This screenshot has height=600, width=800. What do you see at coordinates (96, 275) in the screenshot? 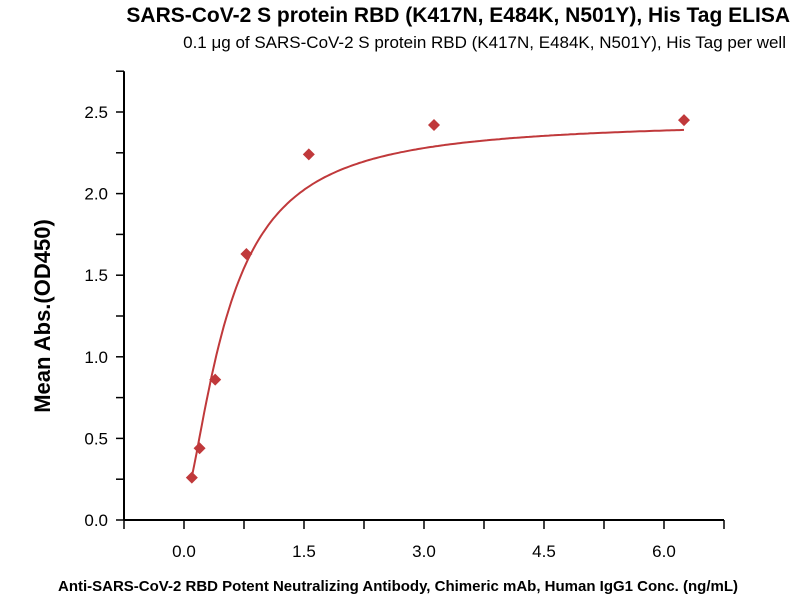
I see `y-tick-label: 1.5` at bounding box center [96, 275].